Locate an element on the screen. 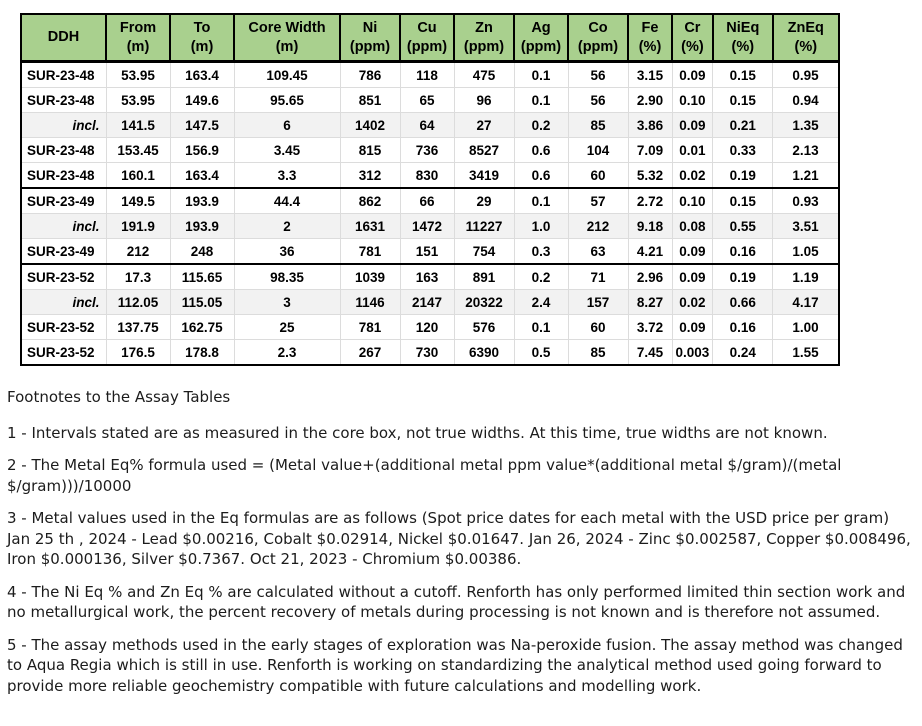 This screenshot has height=726, width=922. value-cell: 1472 is located at coordinates (427, 226).